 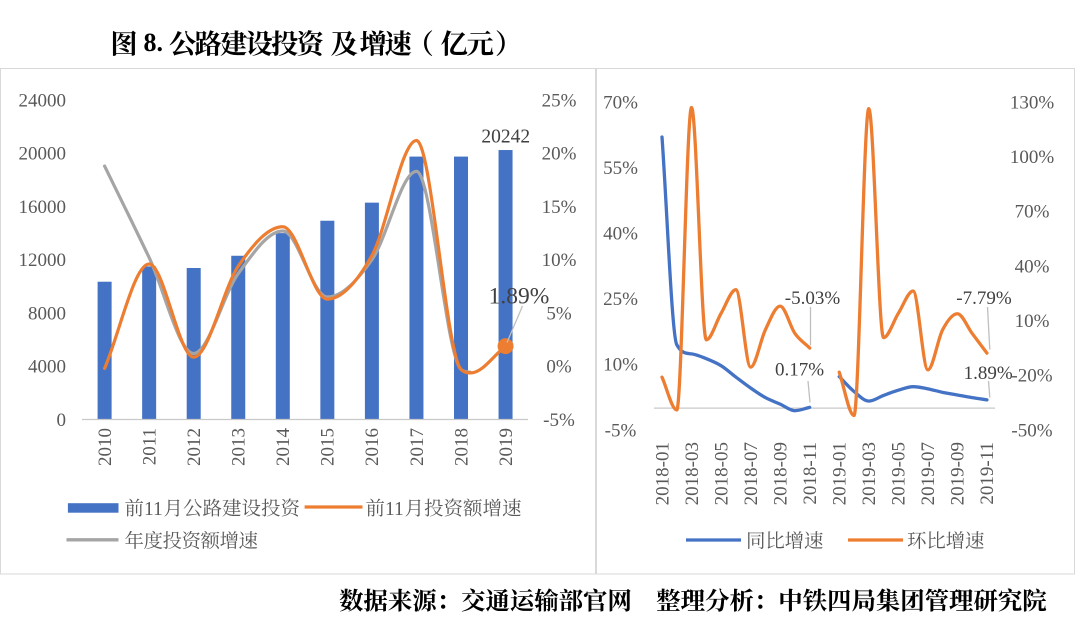 I want to click on svg-text: 20242, so click(x=505, y=137).